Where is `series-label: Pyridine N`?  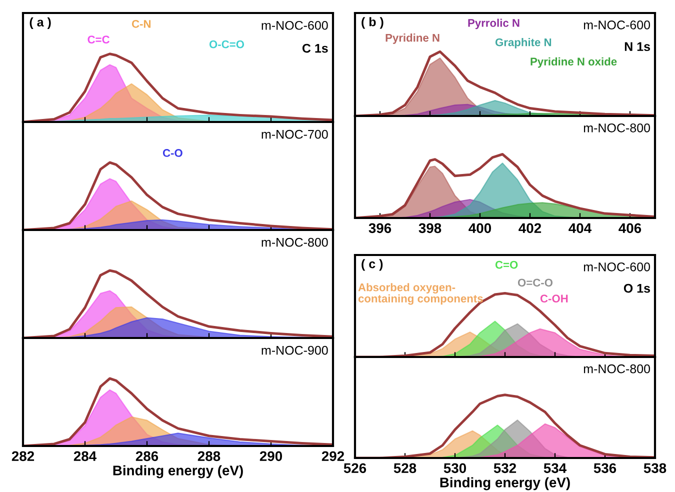 series-label: Pyridine N is located at coordinates (413, 39).